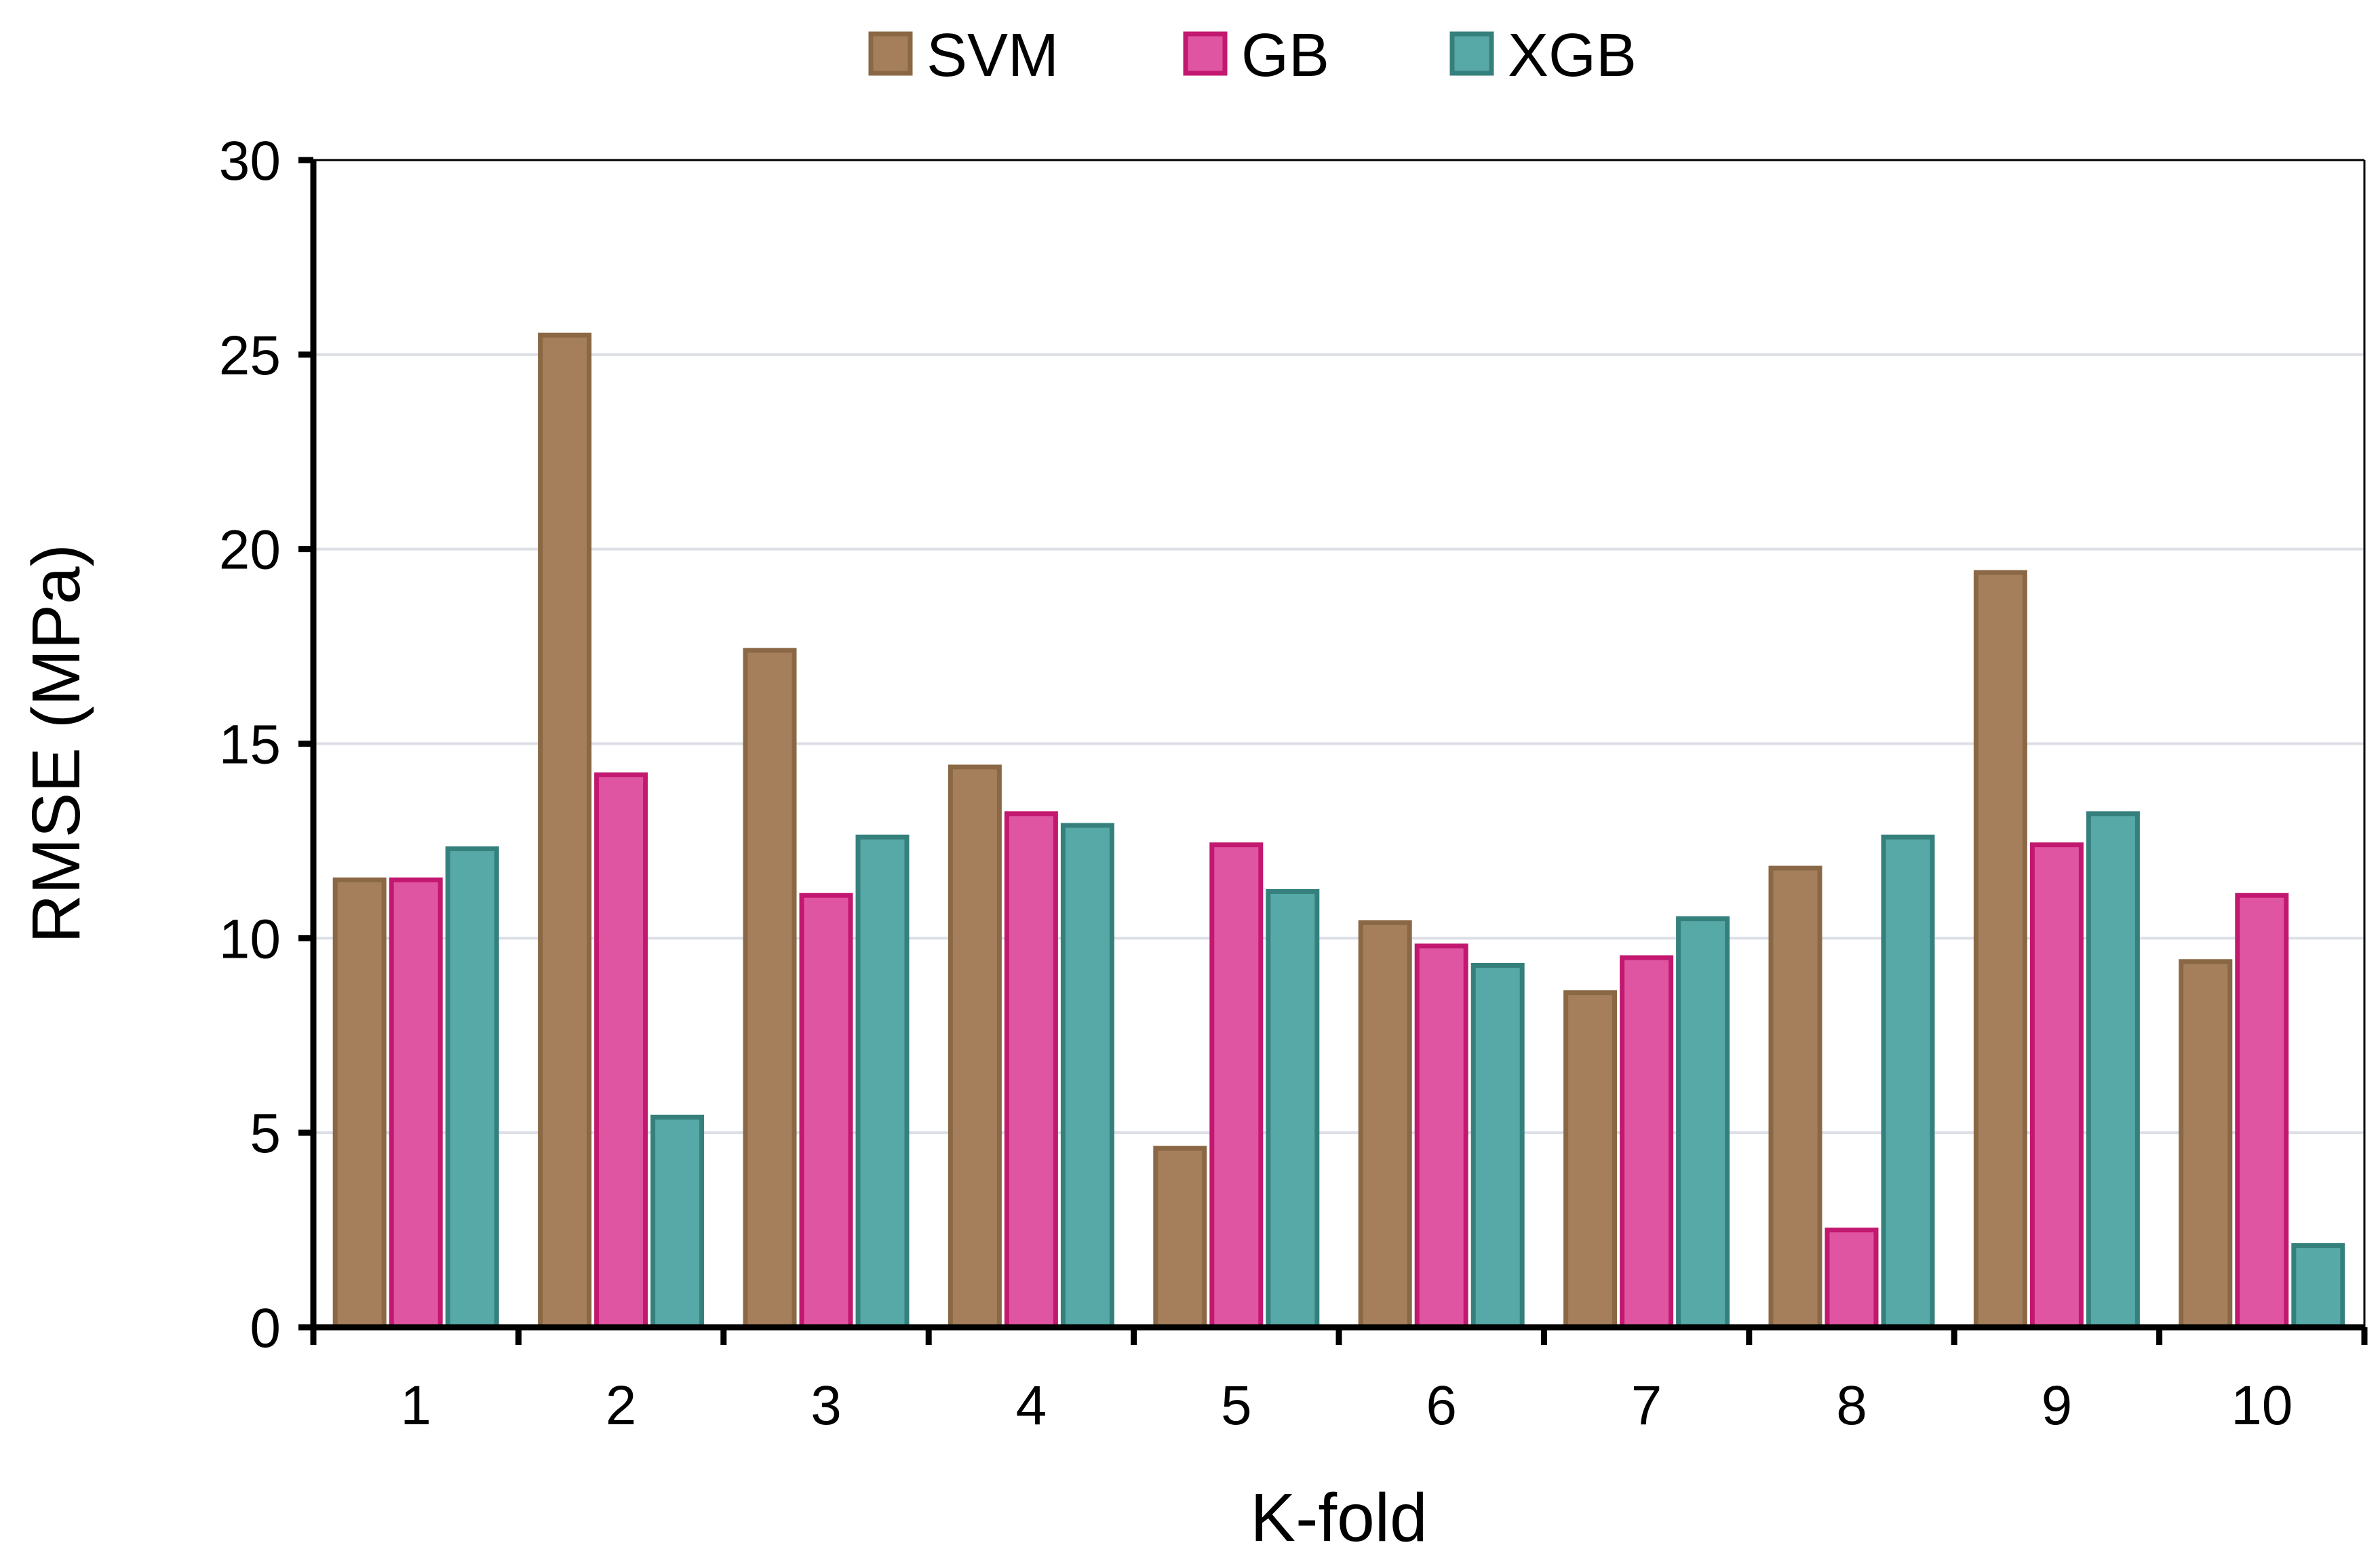 The height and width of the screenshot is (1566, 2380). I want to click on x-tick-label: 9, so click(2057, 1405).